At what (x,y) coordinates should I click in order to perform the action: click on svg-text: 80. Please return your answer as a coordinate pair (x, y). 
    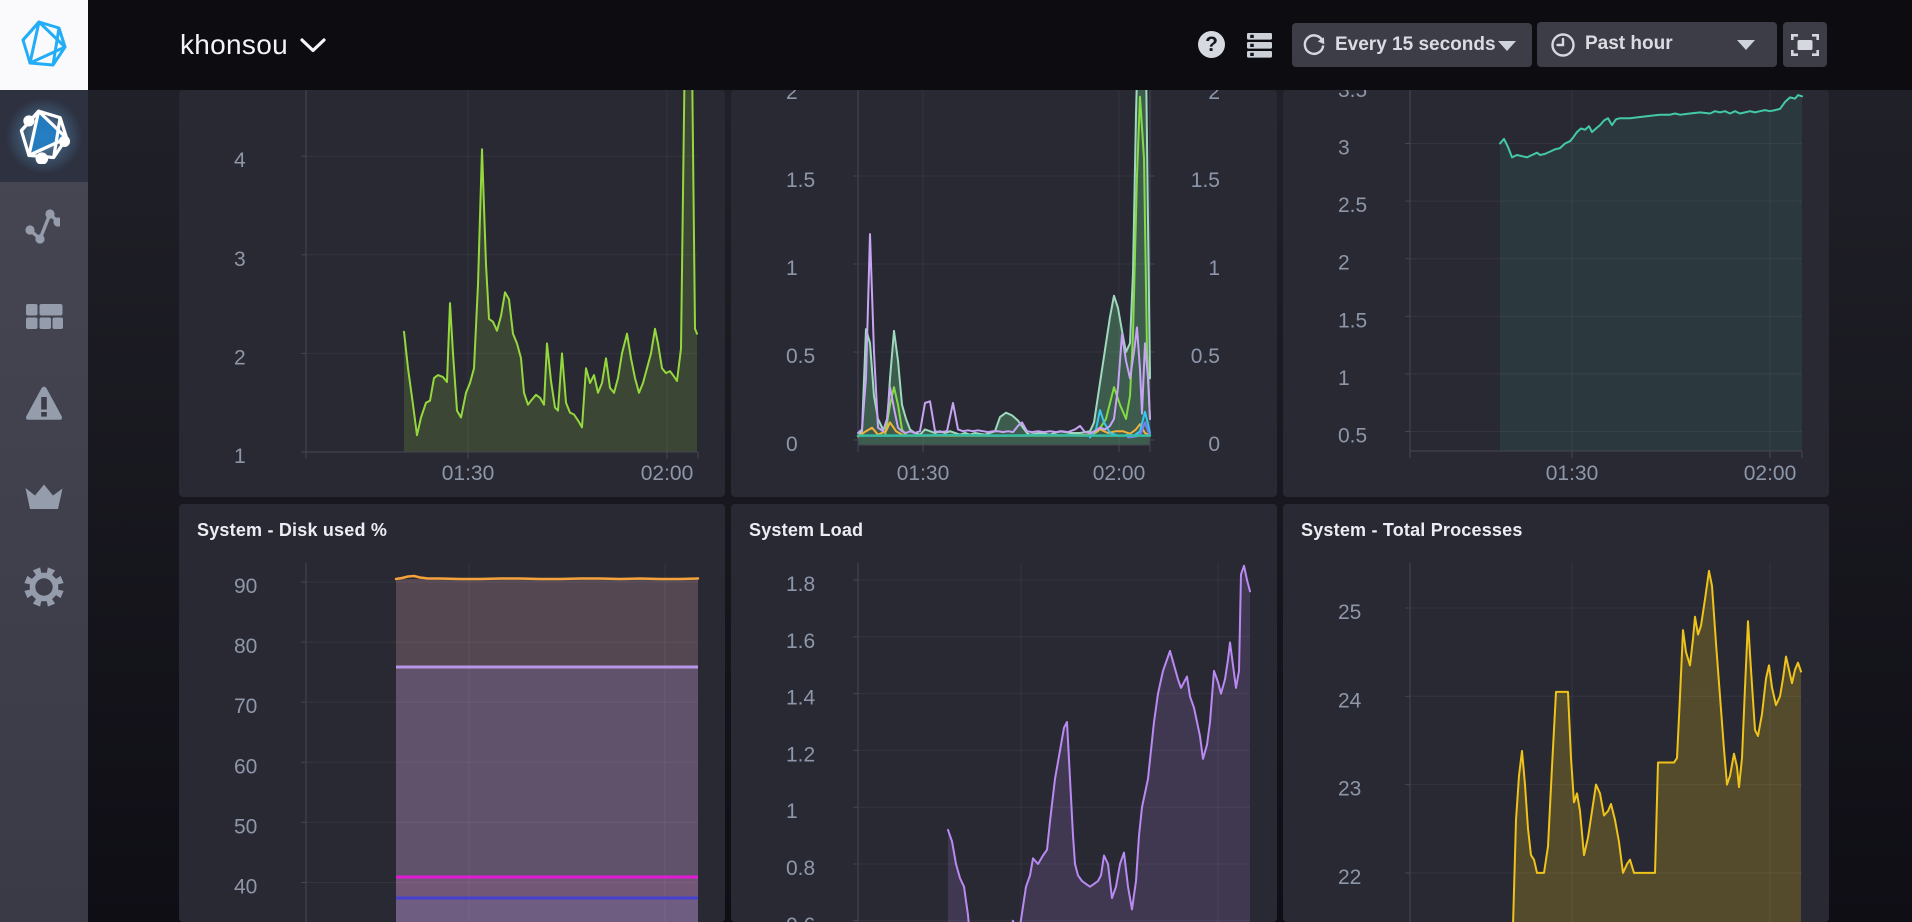
    Looking at the image, I should click on (245, 646).